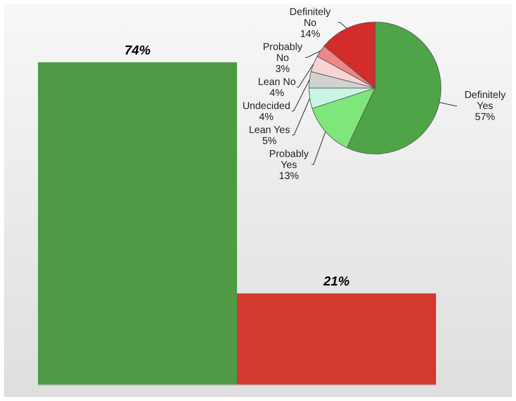  I want to click on slice-label: Lean Yes, so click(269, 130).